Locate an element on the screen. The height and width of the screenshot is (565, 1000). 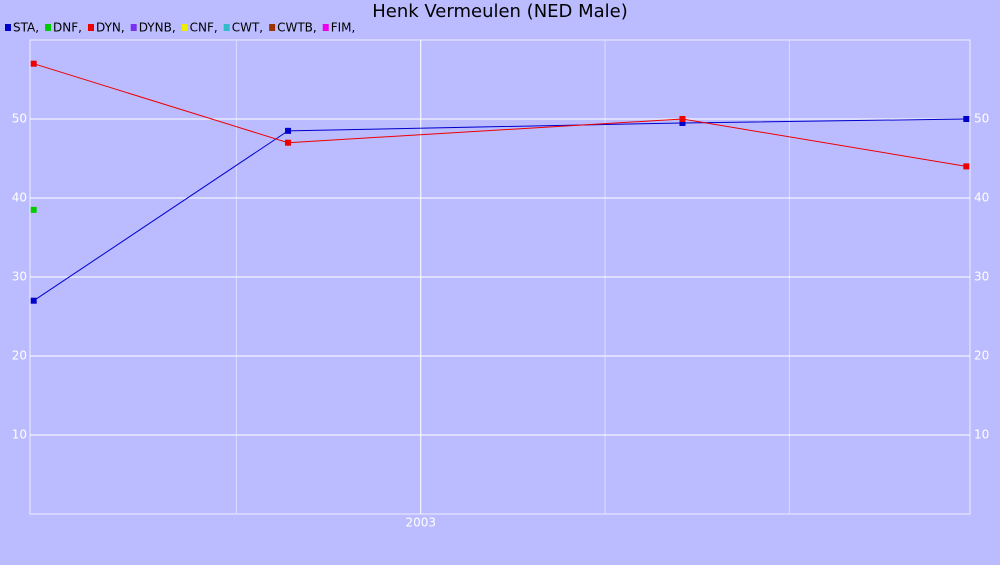
legend-label: DYN, is located at coordinates (110, 28).